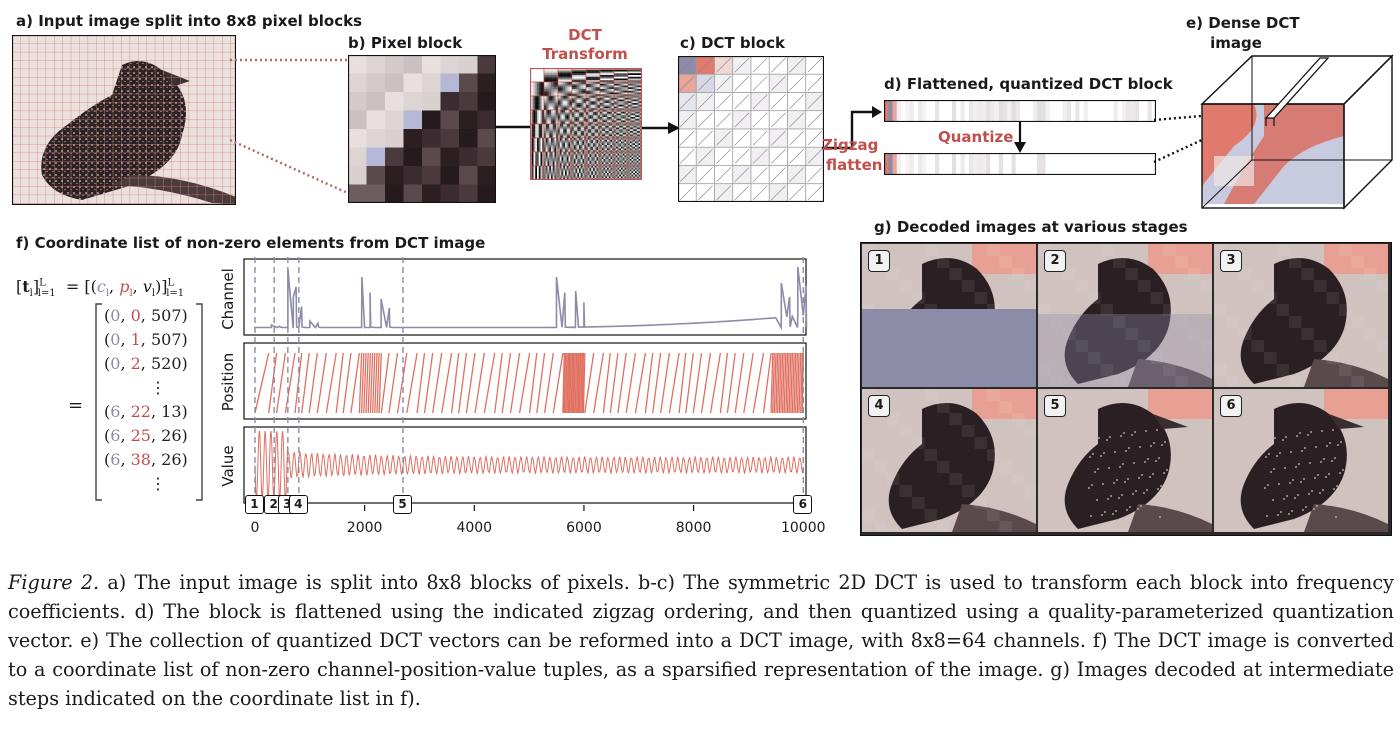 The image size is (1400, 731). What do you see at coordinates (1020, 164) in the screenshot?
I see `quantized-vector` at bounding box center [1020, 164].